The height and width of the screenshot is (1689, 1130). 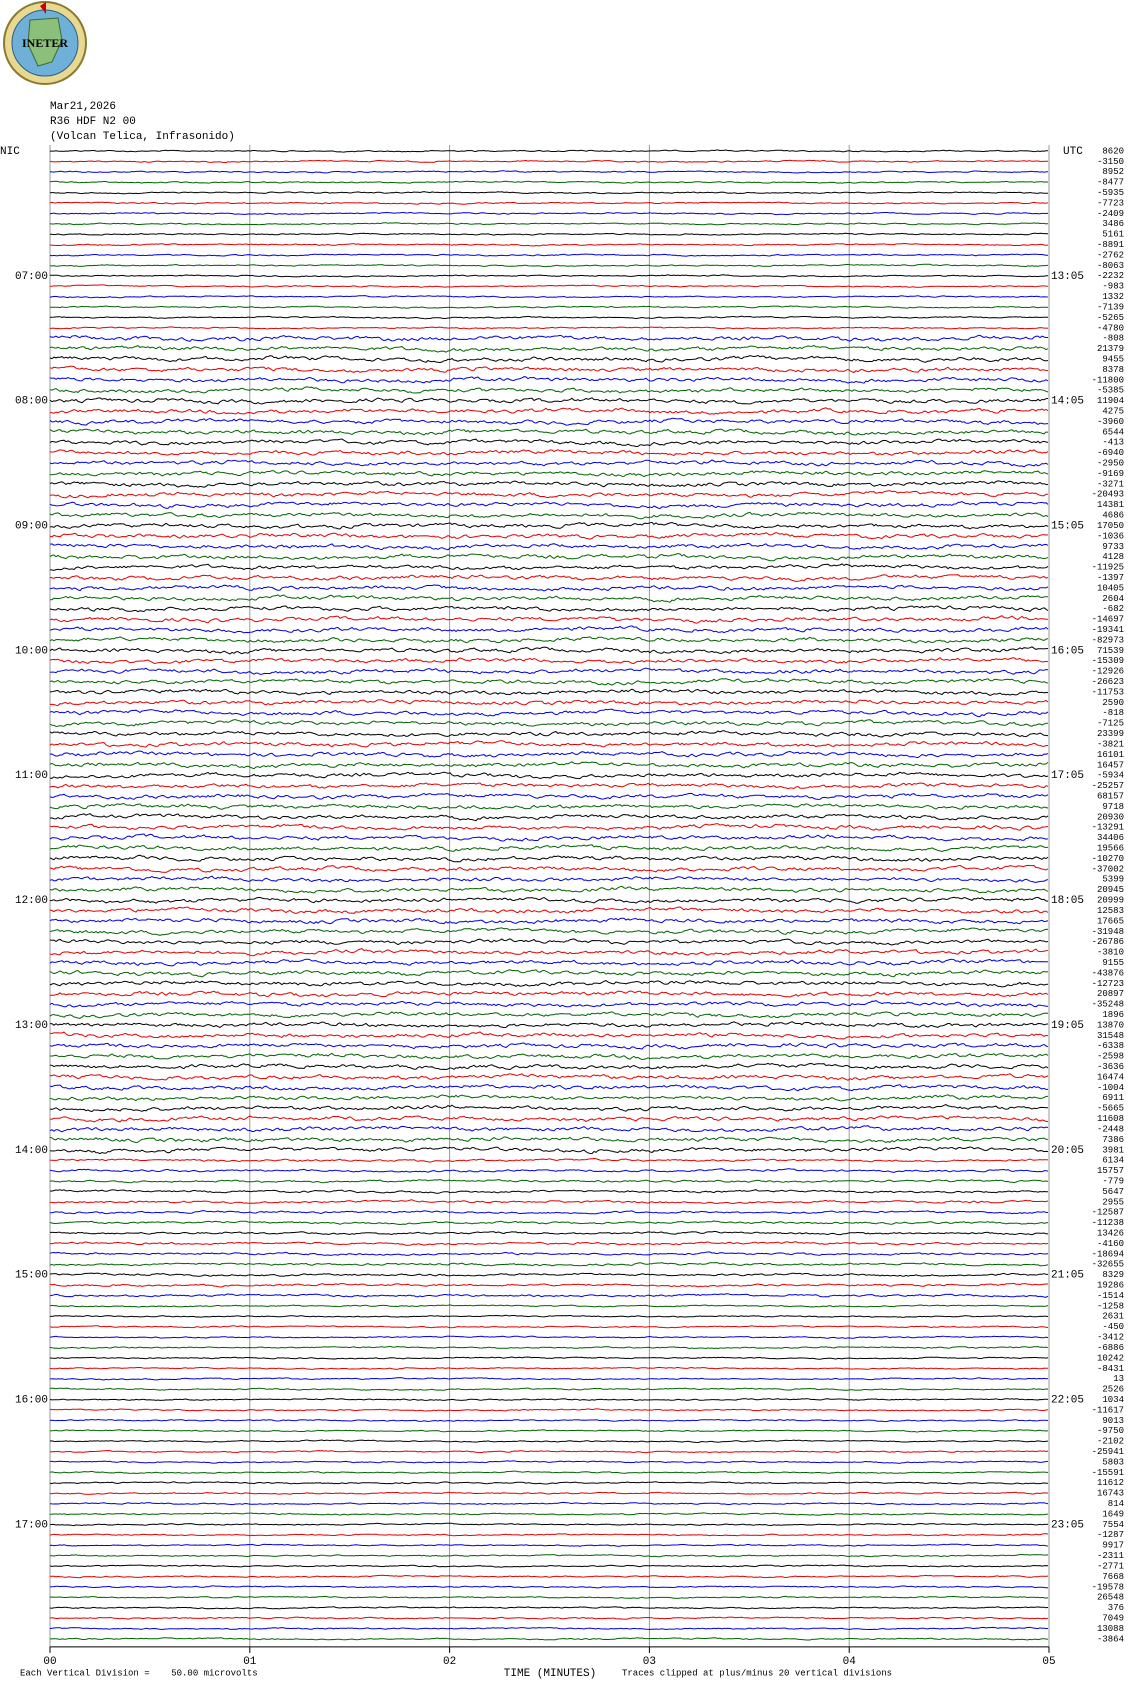 What do you see at coordinates (31, 277) in the screenshot?
I see `left-hour: 07:00` at bounding box center [31, 277].